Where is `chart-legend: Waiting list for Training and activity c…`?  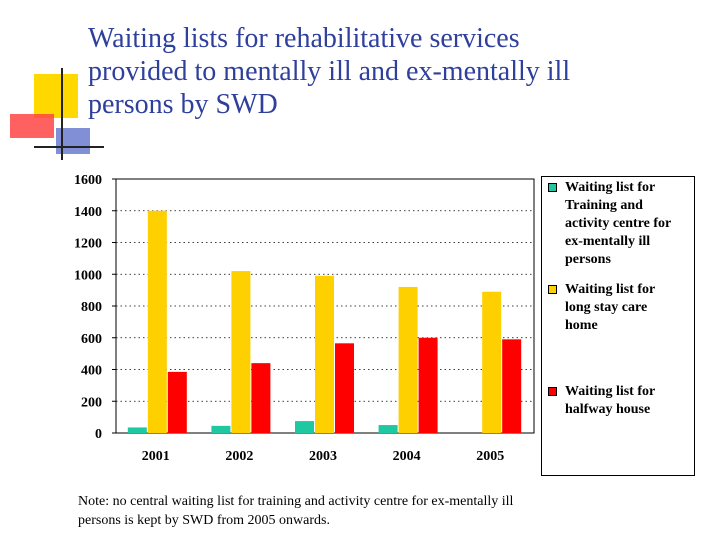
chart-legend: Waiting list for Training and activity c… is located at coordinates (618, 326).